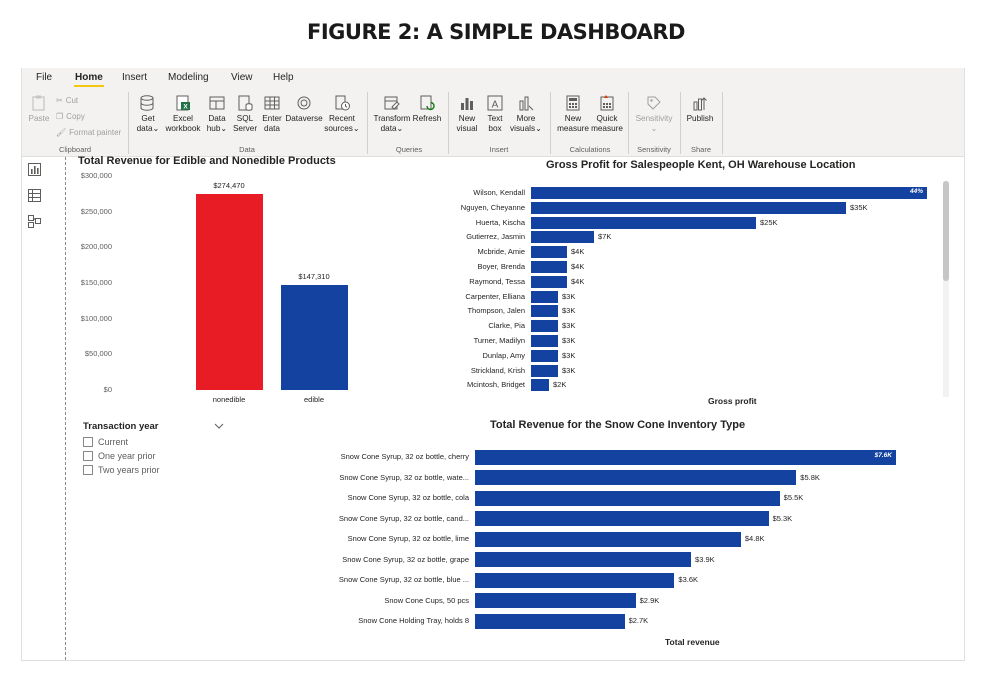 The width and height of the screenshot is (992, 673). What do you see at coordinates (38, 103) in the screenshot?
I see `paste-icon` at bounding box center [38, 103].